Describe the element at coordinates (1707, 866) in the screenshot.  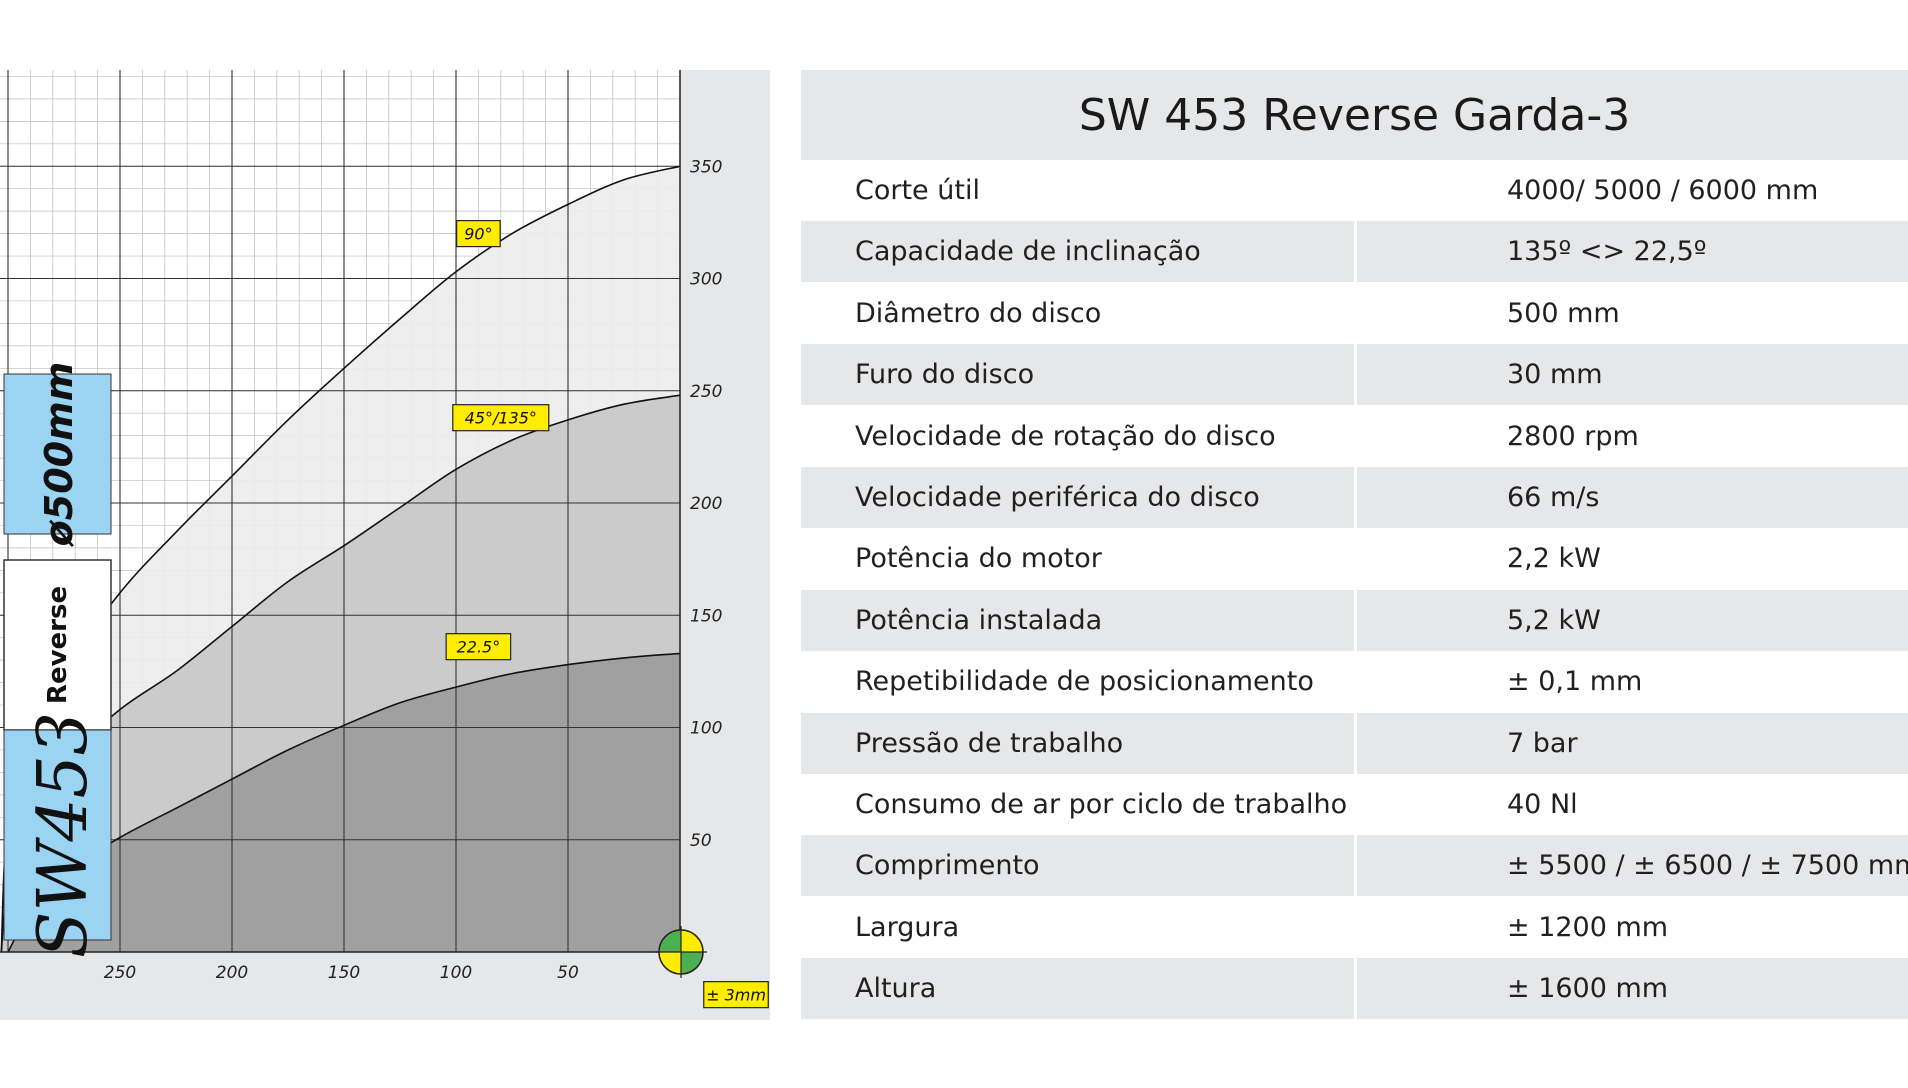
I see `spec-value: ± 5500 / ± 6500 / ± 7500 mm` at that location.